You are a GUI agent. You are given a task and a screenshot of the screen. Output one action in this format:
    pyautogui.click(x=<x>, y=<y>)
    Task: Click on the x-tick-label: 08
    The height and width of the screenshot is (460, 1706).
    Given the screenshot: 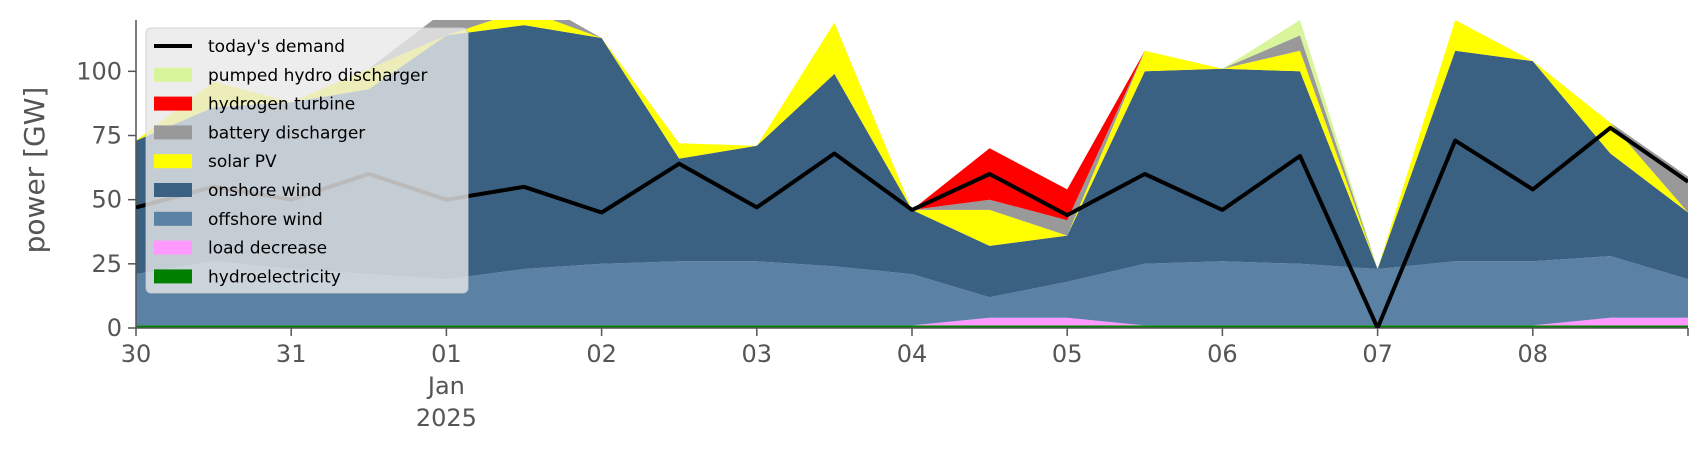 What is the action you would take?
    pyautogui.click(x=1533, y=354)
    